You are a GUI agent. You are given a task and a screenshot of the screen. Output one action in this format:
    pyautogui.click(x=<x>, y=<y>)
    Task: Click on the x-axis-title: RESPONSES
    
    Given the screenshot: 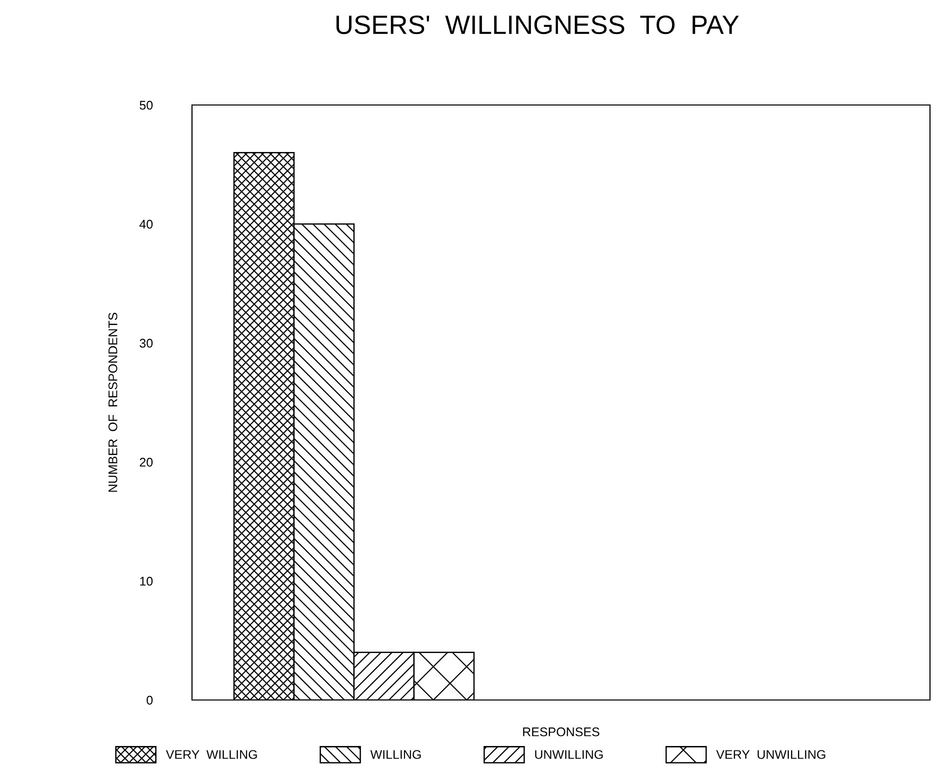 What is the action you would take?
    pyautogui.click(x=561, y=731)
    